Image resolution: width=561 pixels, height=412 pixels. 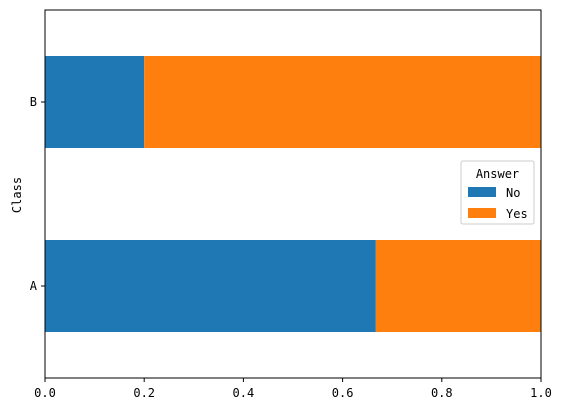 What do you see at coordinates (45, 393) in the screenshot?
I see `x-tick-label: 0.0` at bounding box center [45, 393].